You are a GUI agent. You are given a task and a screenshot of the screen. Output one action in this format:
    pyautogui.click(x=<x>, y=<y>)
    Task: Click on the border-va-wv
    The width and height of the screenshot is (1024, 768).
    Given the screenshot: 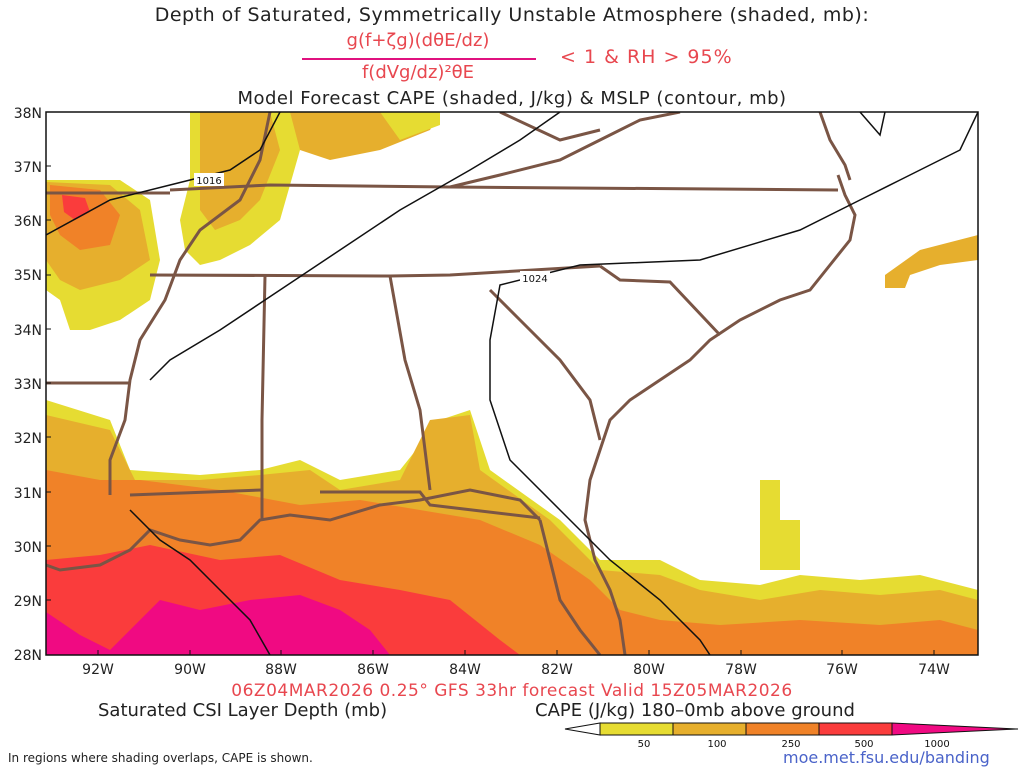 What is the action you would take?
    pyautogui.click(x=550, y=127)
    